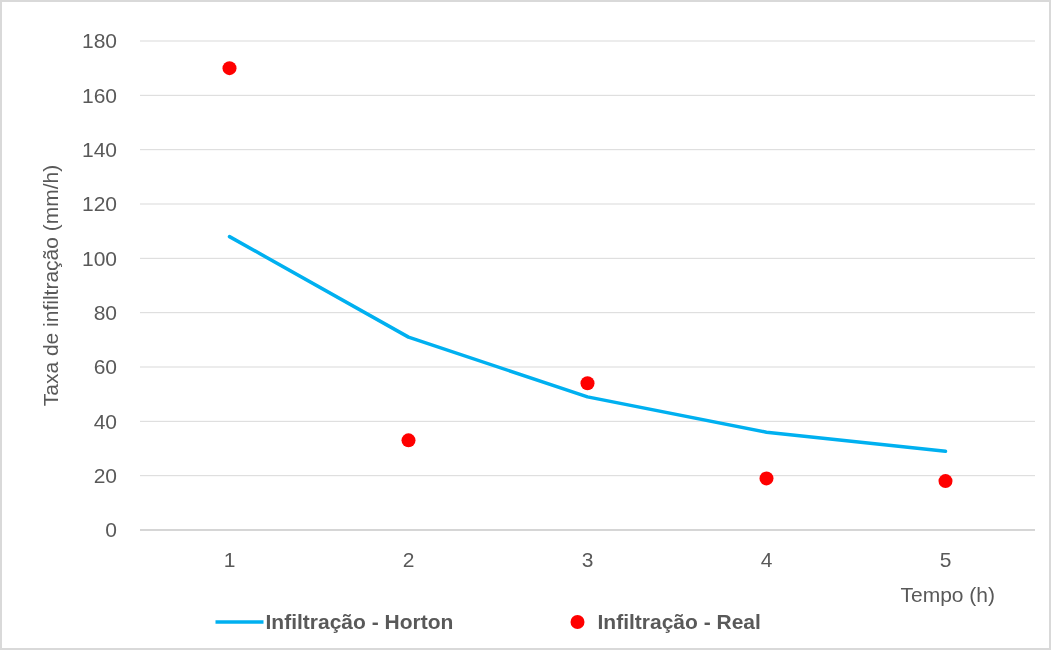 The height and width of the screenshot is (650, 1051). What do you see at coordinates (105, 476) in the screenshot?
I see `y-tick-label: 20` at bounding box center [105, 476].